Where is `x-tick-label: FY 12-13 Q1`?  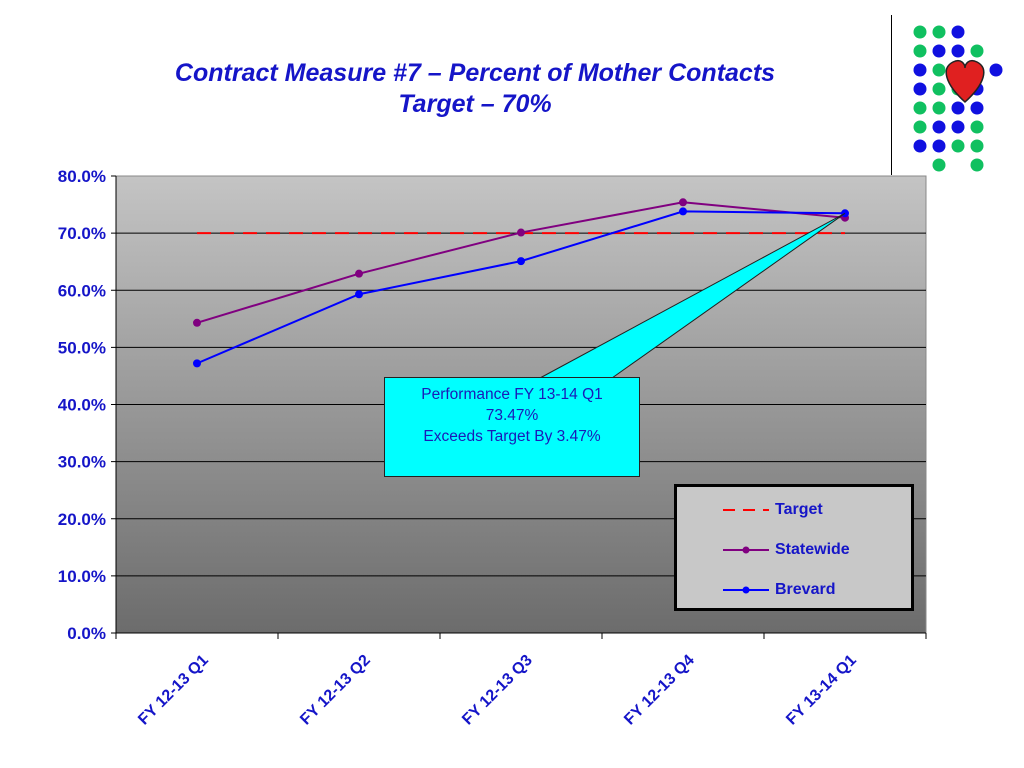 x-tick-label: FY 12-13 Q1 is located at coordinates (173, 690).